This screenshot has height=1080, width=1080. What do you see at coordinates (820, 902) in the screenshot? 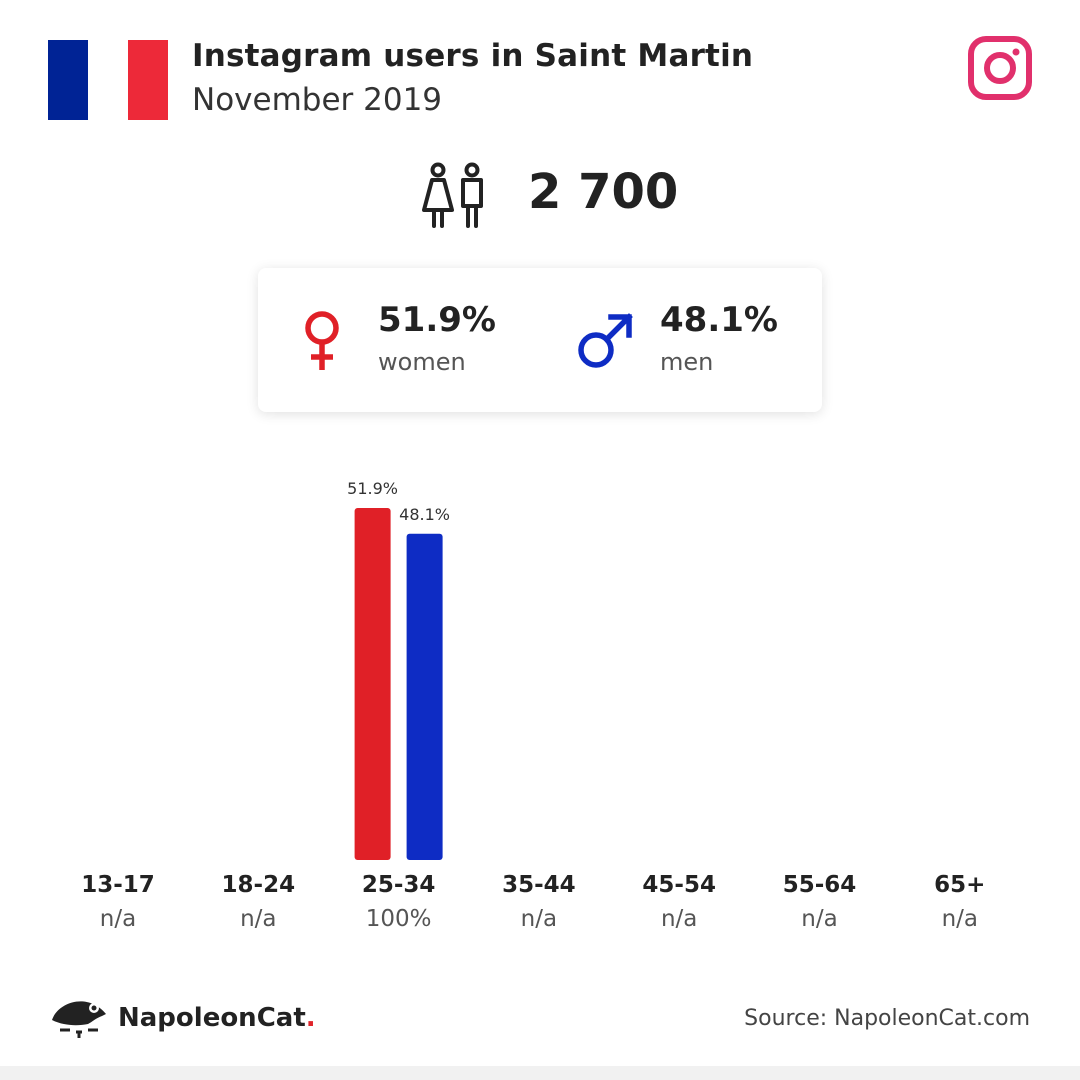
I see `age-group-55-64: 55-64 n/a` at bounding box center [820, 902].